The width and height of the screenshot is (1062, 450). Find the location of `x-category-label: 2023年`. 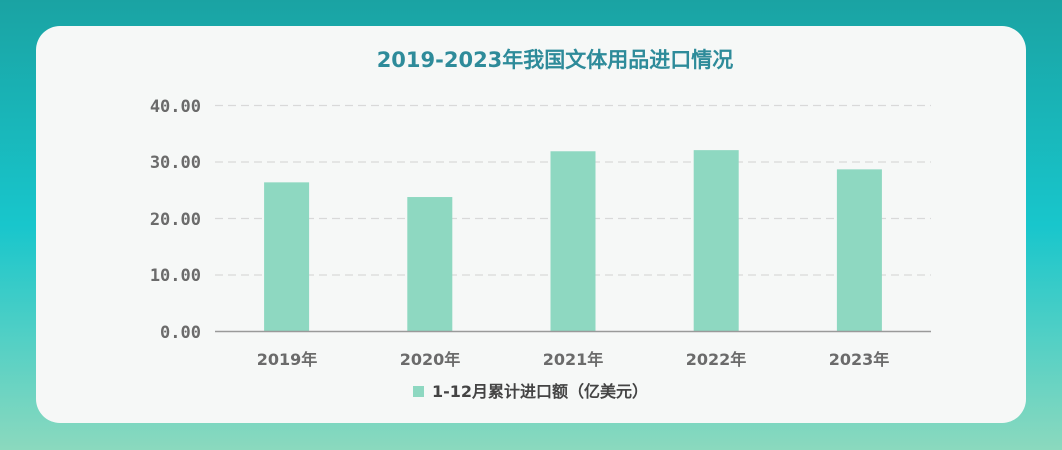

x-category-label: 2023年 is located at coordinates (859, 359).